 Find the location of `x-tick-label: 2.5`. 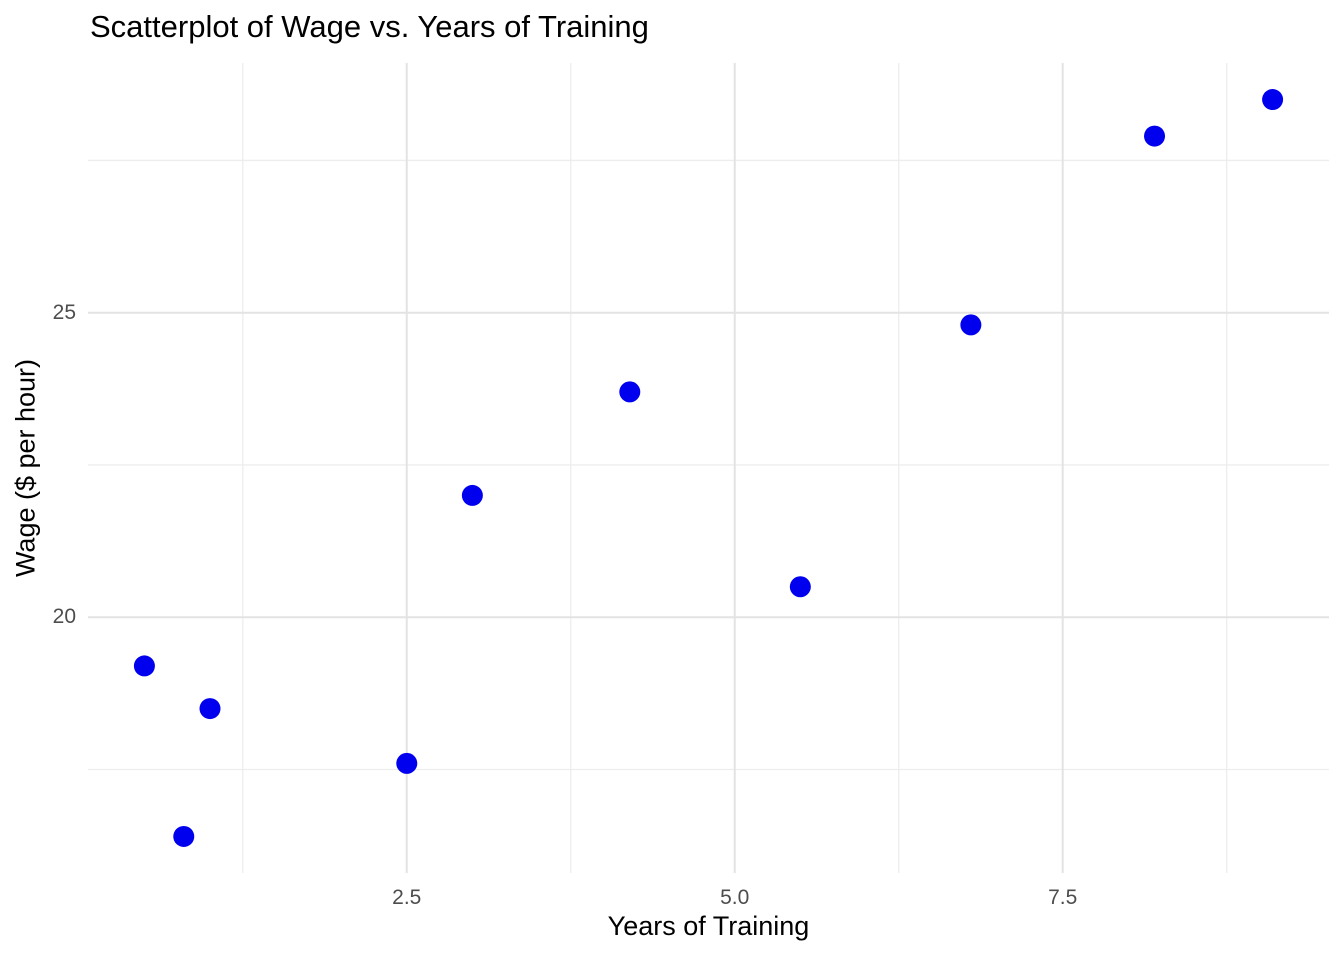

x-tick-label: 2.5 is located at coordinates (407, 897).